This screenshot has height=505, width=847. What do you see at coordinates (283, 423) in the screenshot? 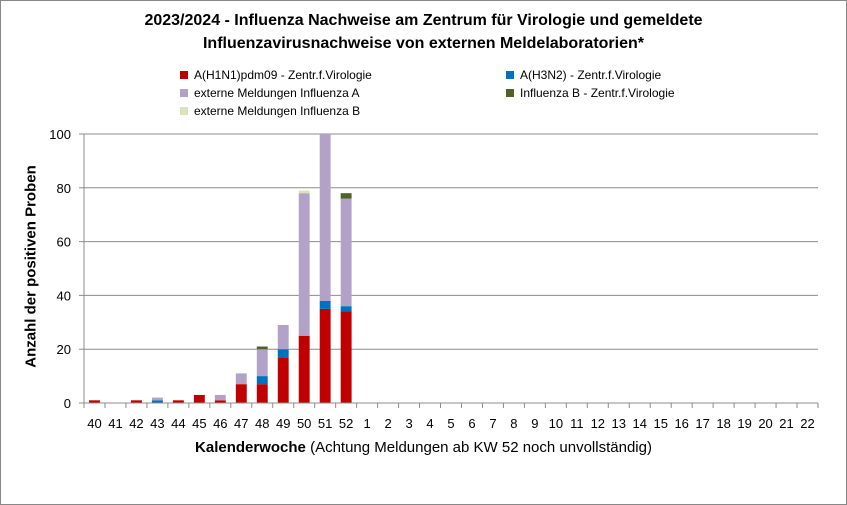
I see `x-tick-label-kw-49: 49` at bounding box center [283, 423].